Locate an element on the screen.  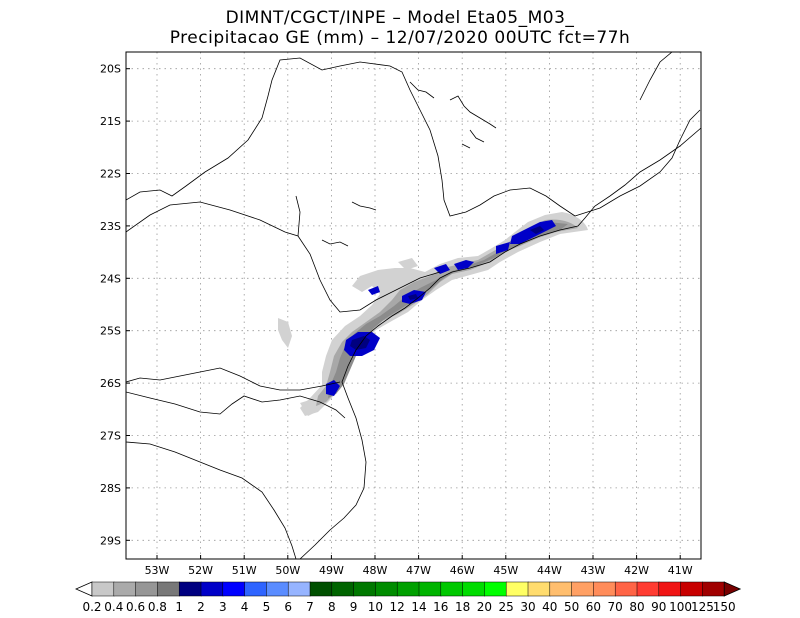
colorbar-label: 4 is located at coordinates (245, 607).